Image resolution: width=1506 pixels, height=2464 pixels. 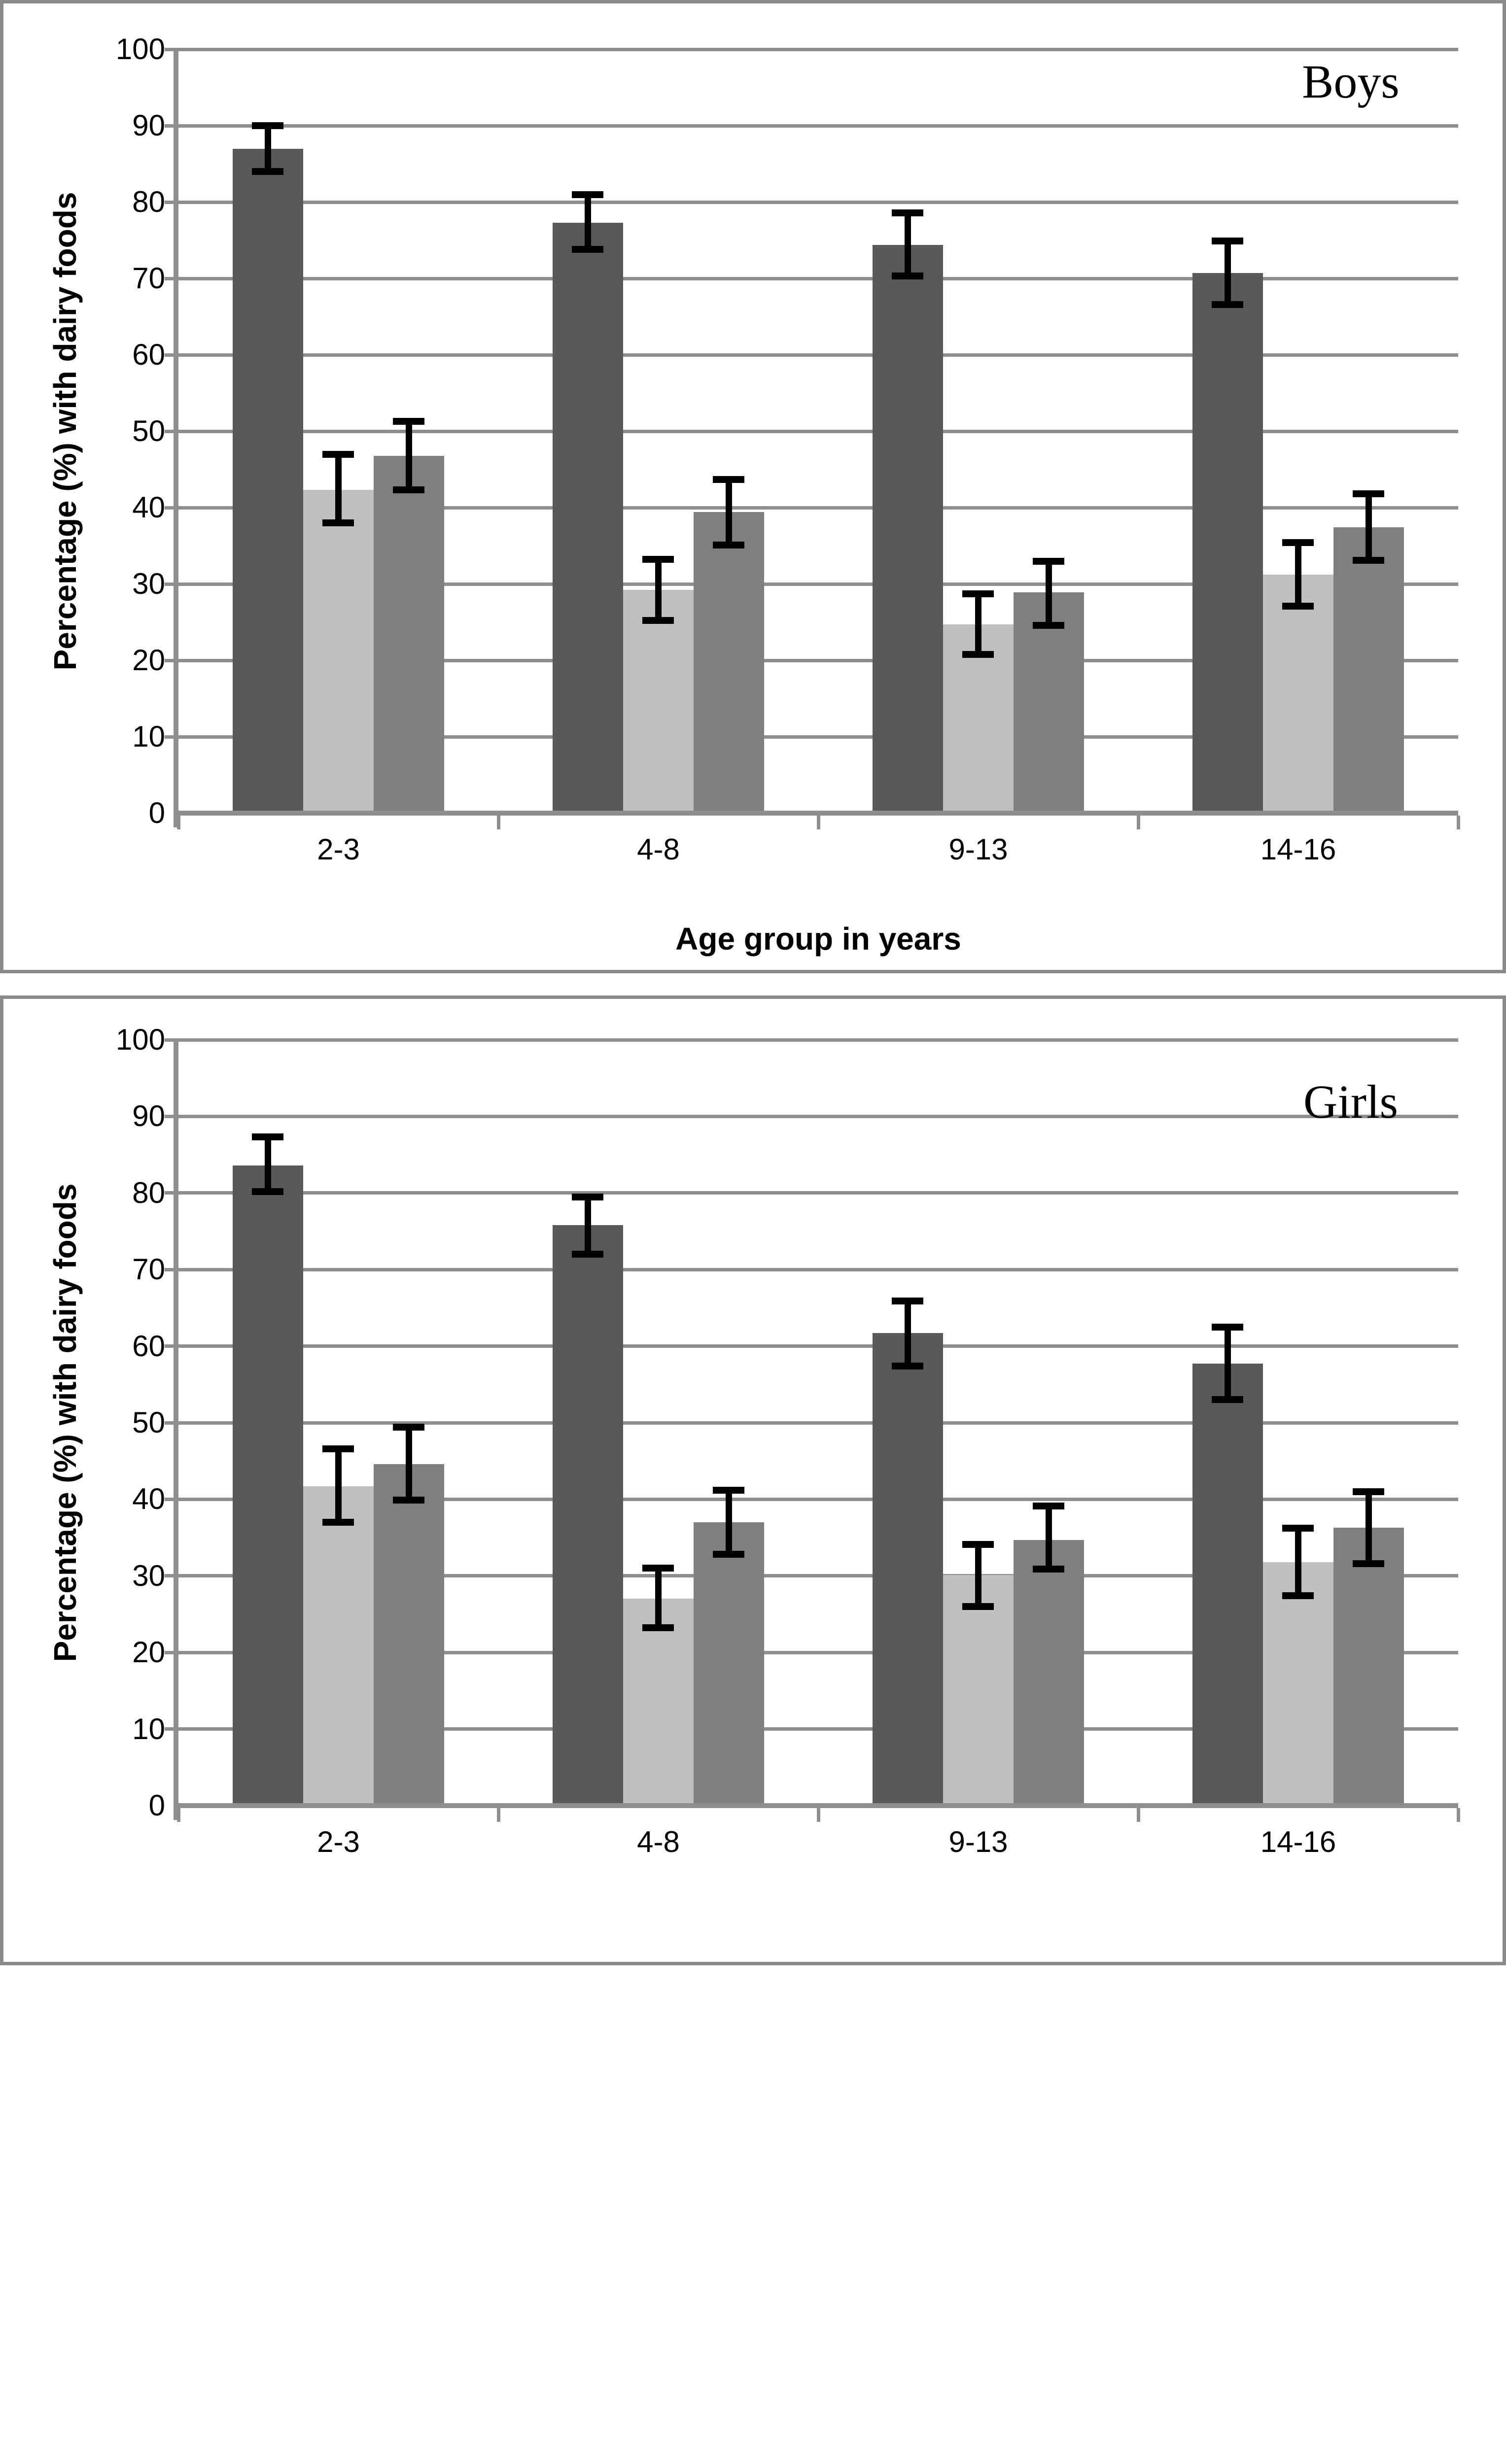 What do you see at coordinates (1350, 1101) in the screenshot?
I see `girls-panel-title: Girls` at bounding box center [1350, 1101].